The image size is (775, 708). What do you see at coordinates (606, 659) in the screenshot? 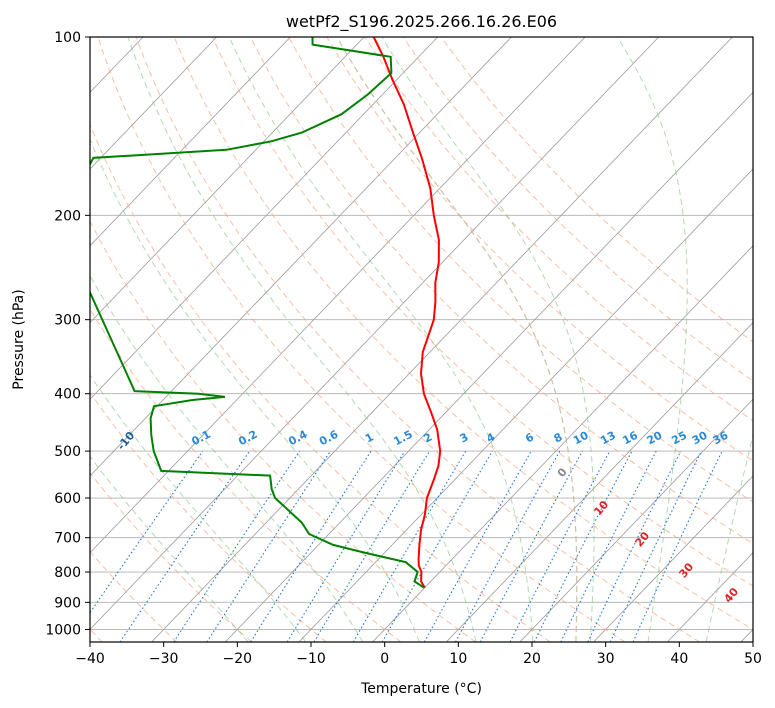
I see `x-tick-label: 30` at bounding box center [606, 659].